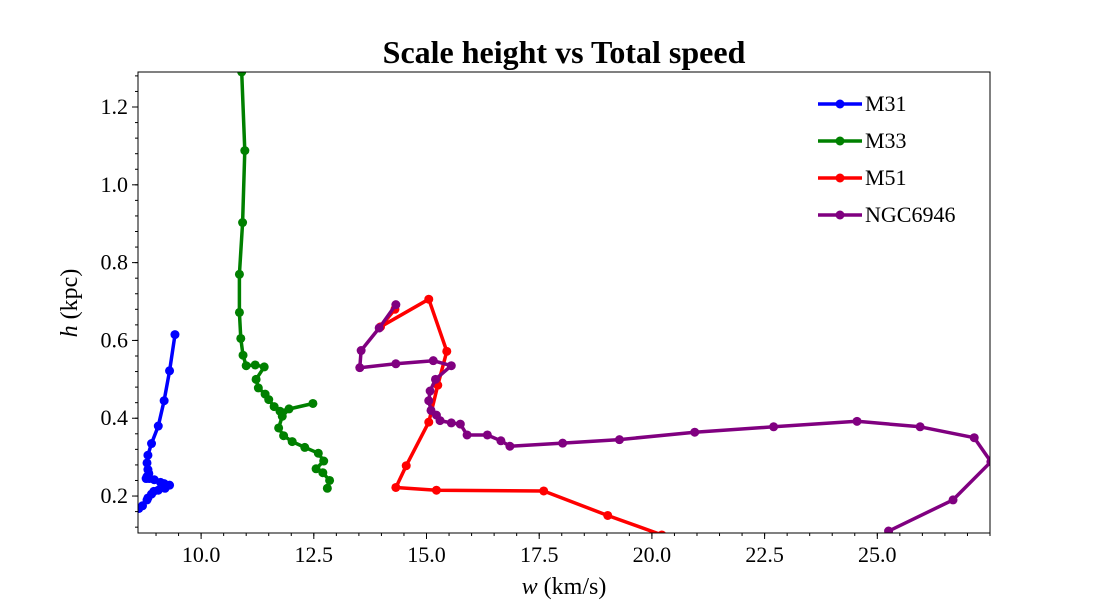 The image size is (1100, 600). I want to click on y-tick-label: 1.2, so click(115, 106).